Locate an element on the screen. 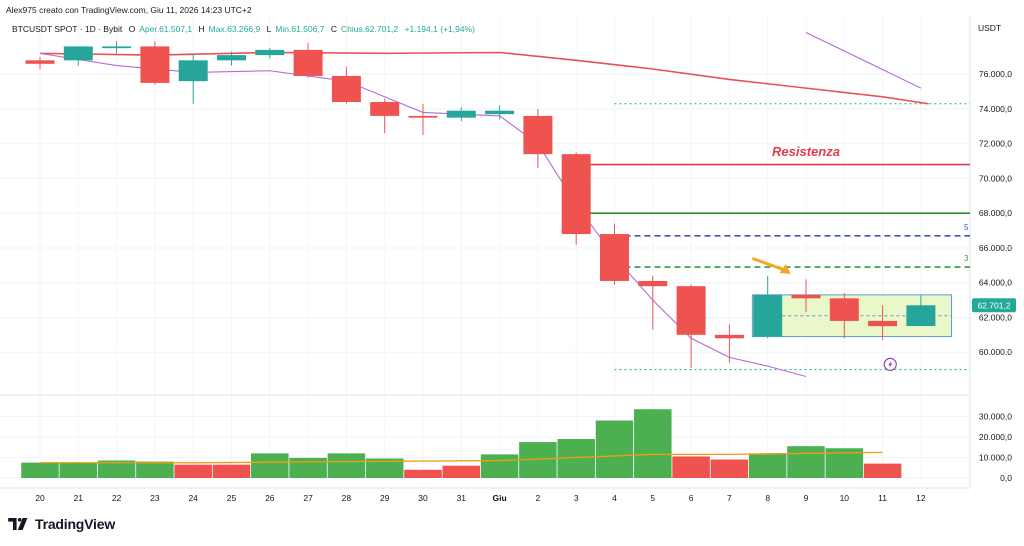 This screenshot has height=546, width=1024. last-price-label: 62.701,2 is located at coordinates (993, 305).